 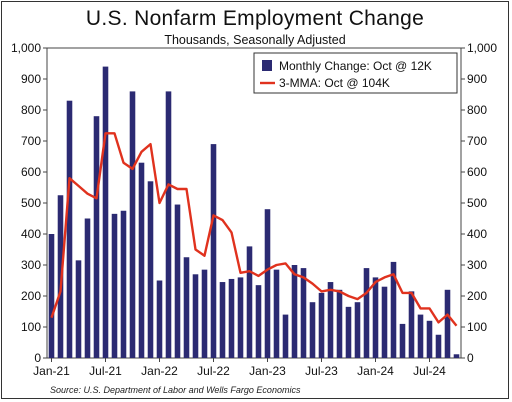 I want to click on y-tick-label-right: 200, so click(x=477, y=296).